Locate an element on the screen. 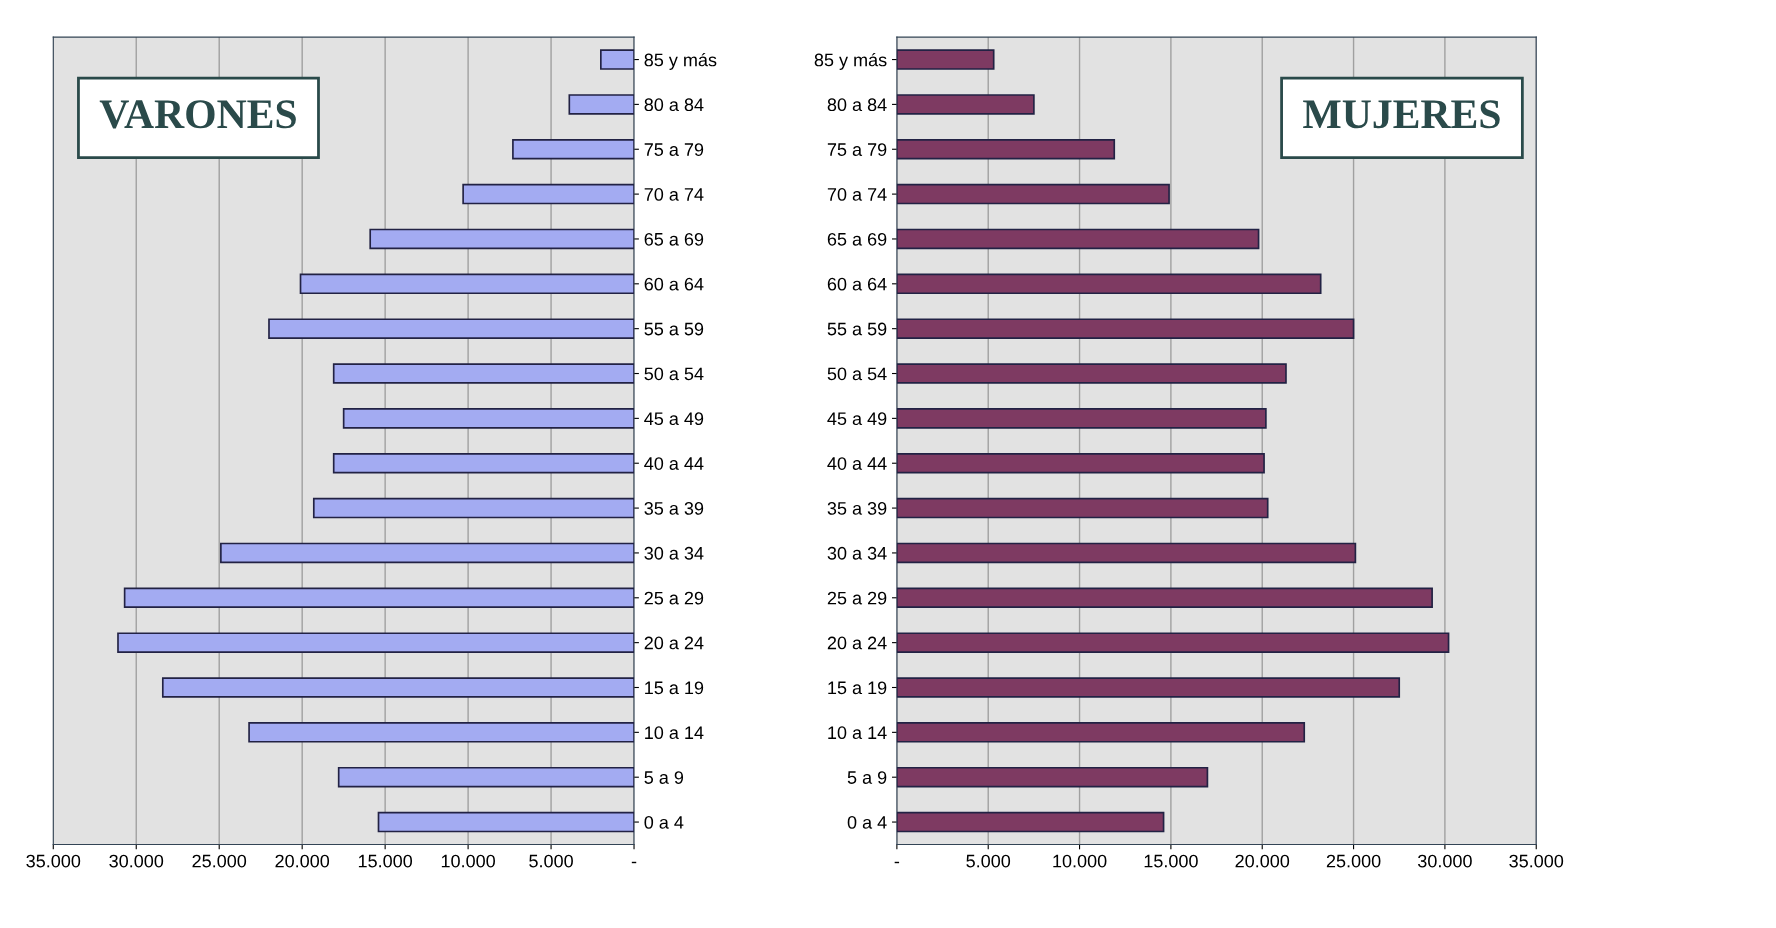 This screenshot has height=928, width=1776. text: VARONES is located at coordinates (197, 114).